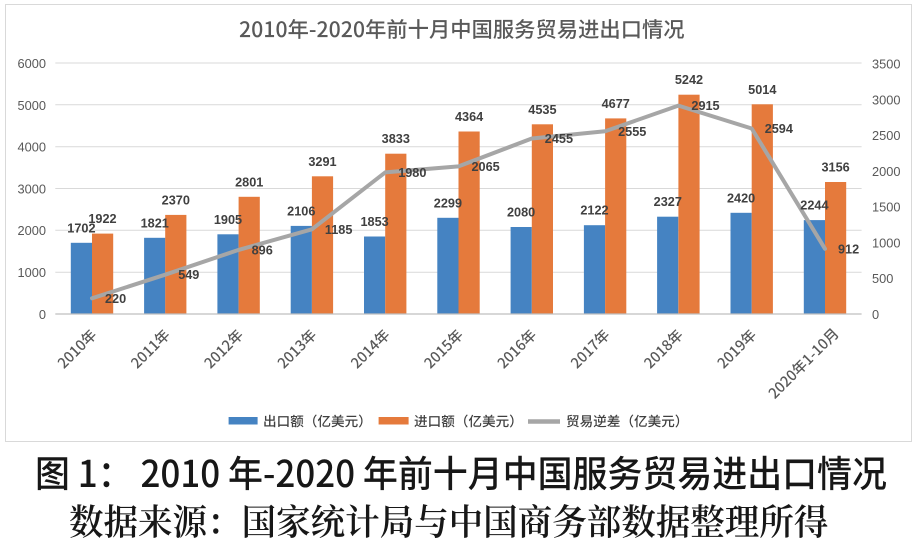  Describe the element at coordinates (469, 117) in the screenshot. I see `svg-text: 4364` at that location.